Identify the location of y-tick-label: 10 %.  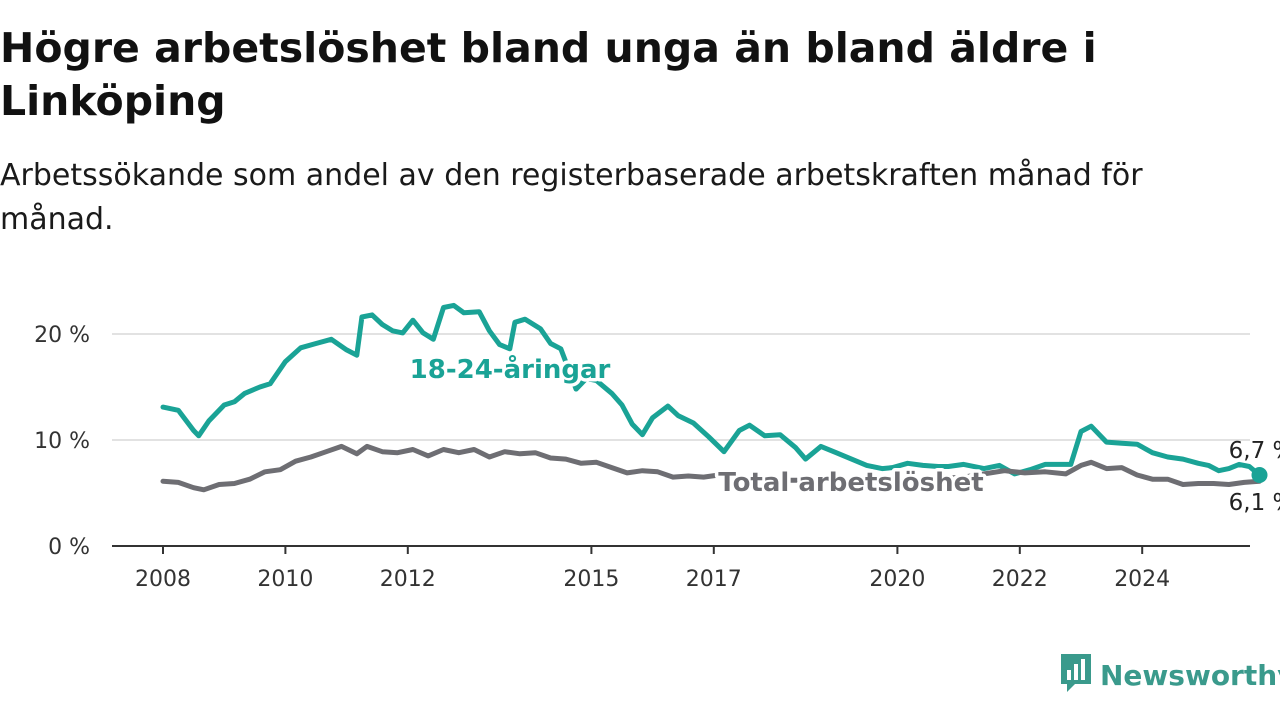
(62, 441).